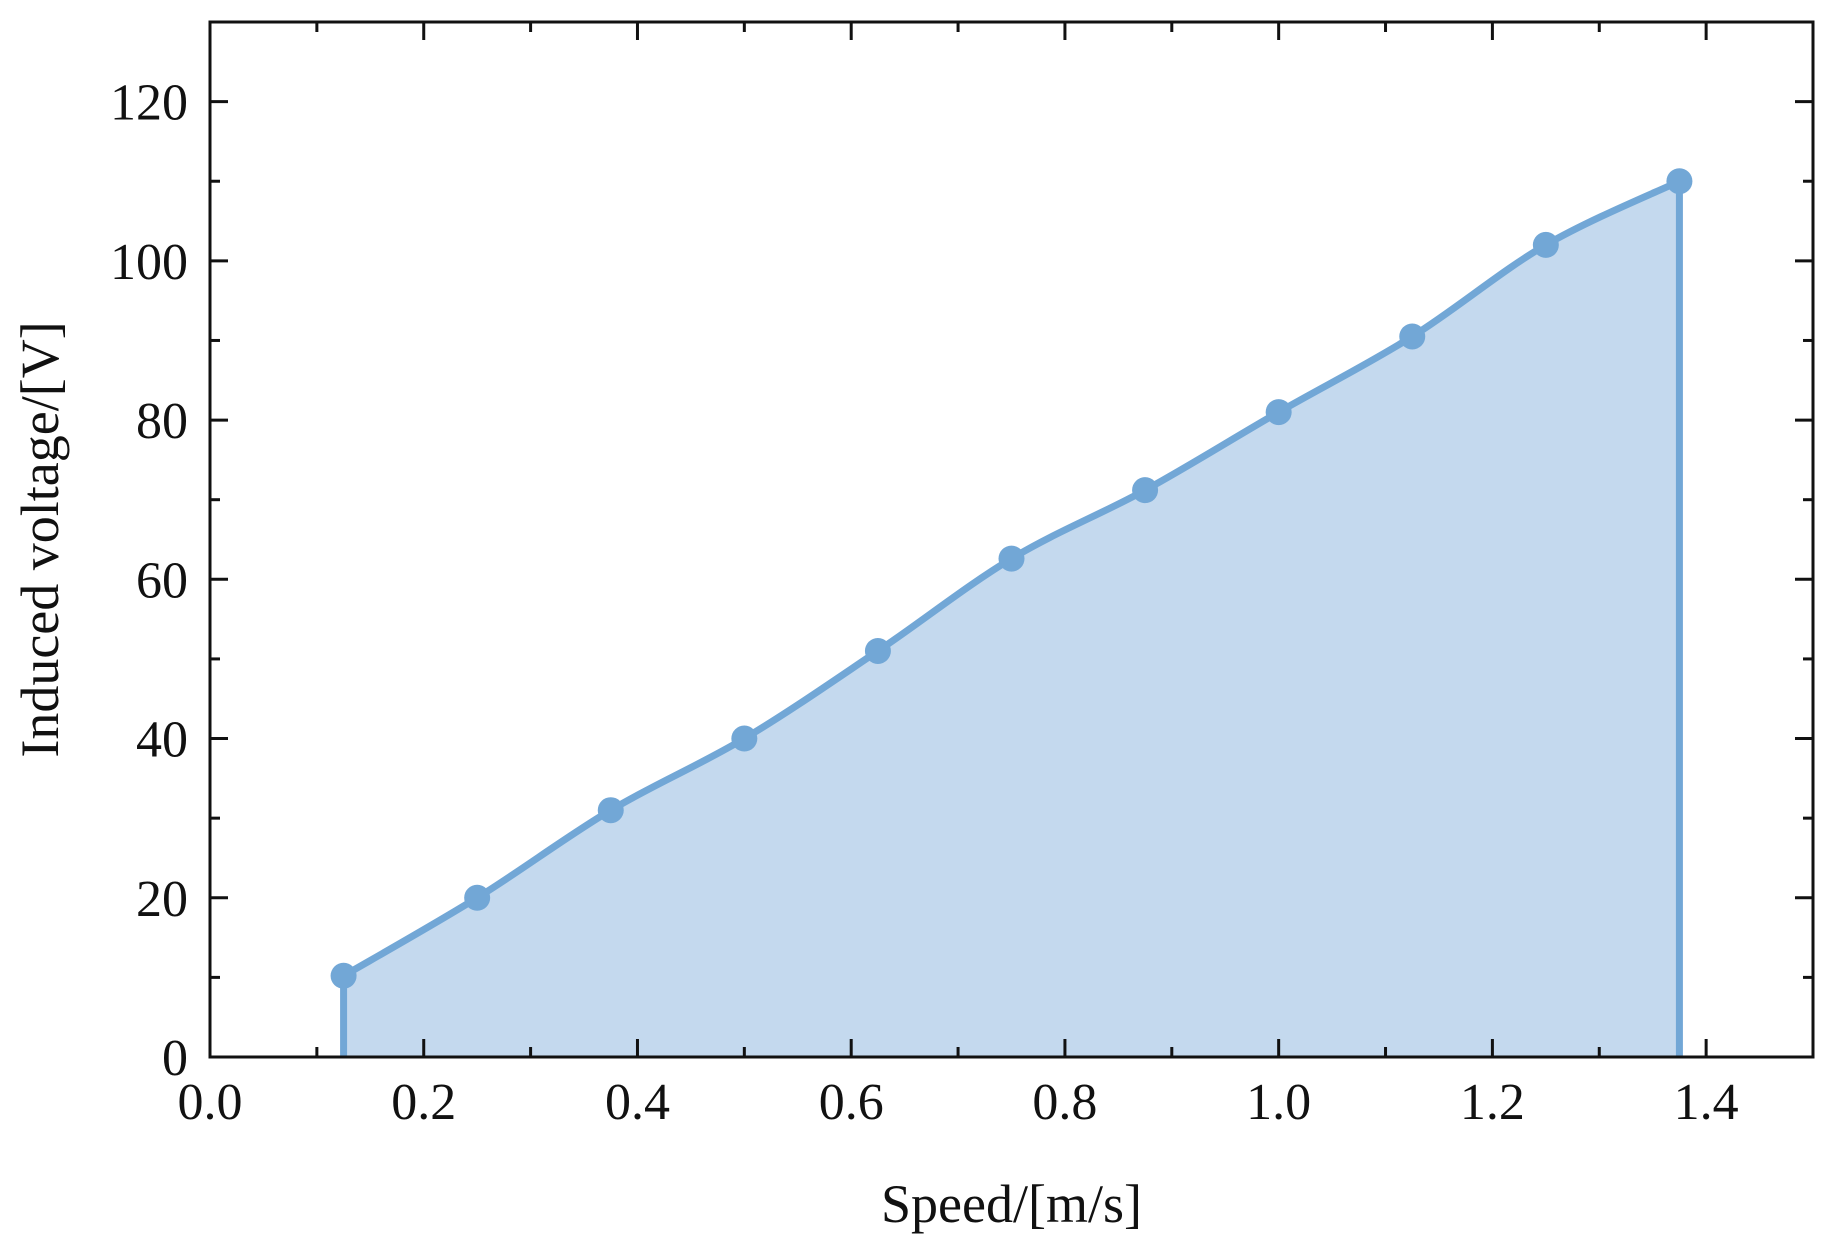 The height and width of the screenshot is (1249, 1844). Describe the element at coordinates (149, 103) in the screenshot. I see `y-tick-label: 120` at that location.